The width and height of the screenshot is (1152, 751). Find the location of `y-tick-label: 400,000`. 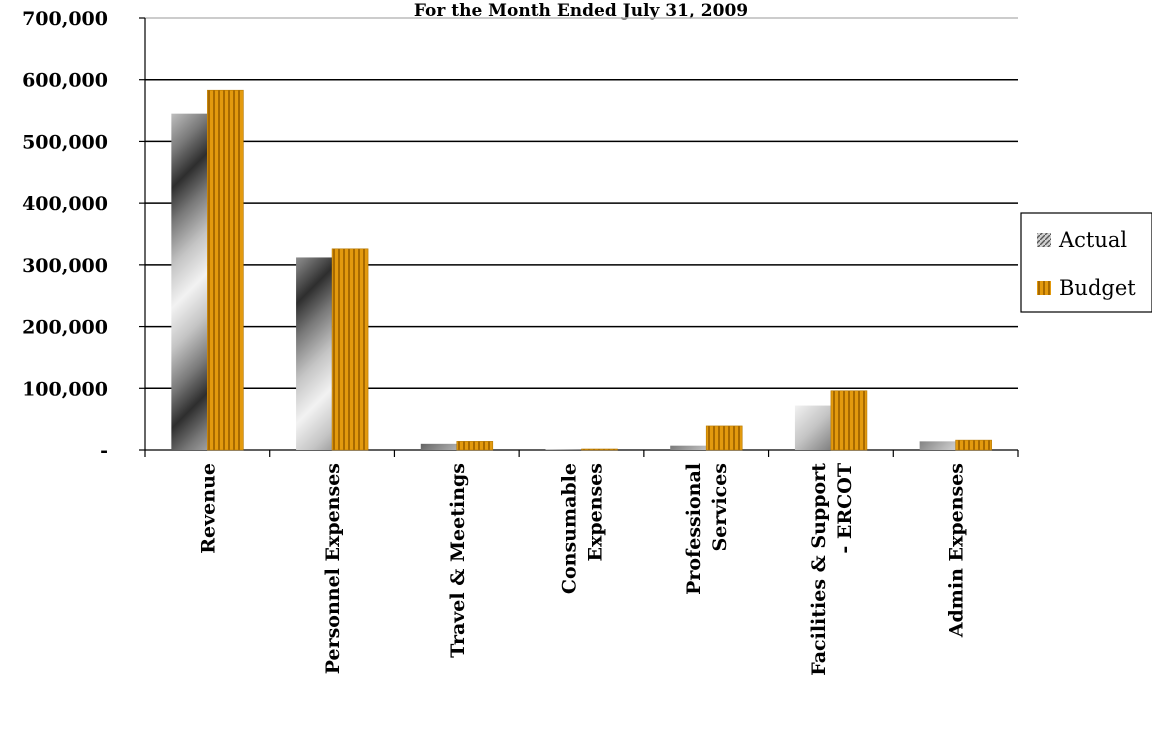

y-tick-label: 400,000 is located at coordinates (65, 204).